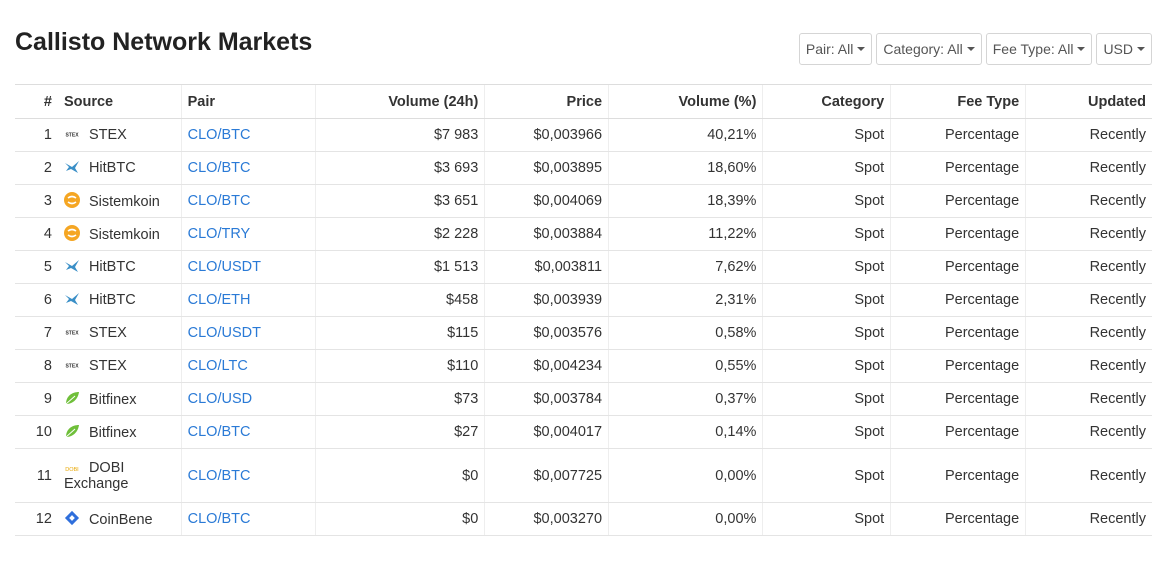 The width and height of the screenshot is (1166, 565). What do you see at coordinates (220, 399) in the screenshot?
I see `pair-link: CLO/USD` at bounding box center [220, 399].